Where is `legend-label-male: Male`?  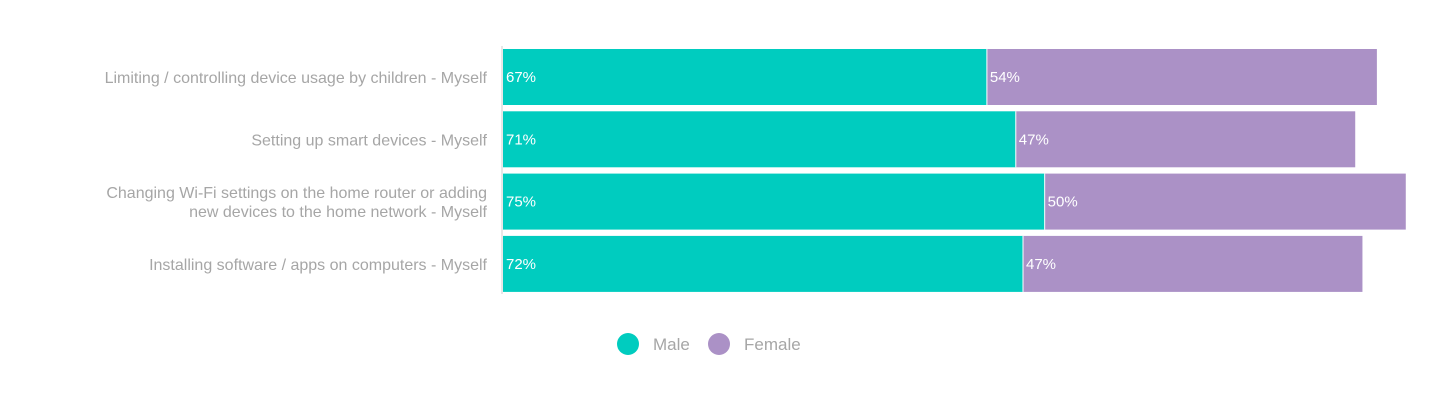
legend-label-male: Male is located at coordinates (671, 344).